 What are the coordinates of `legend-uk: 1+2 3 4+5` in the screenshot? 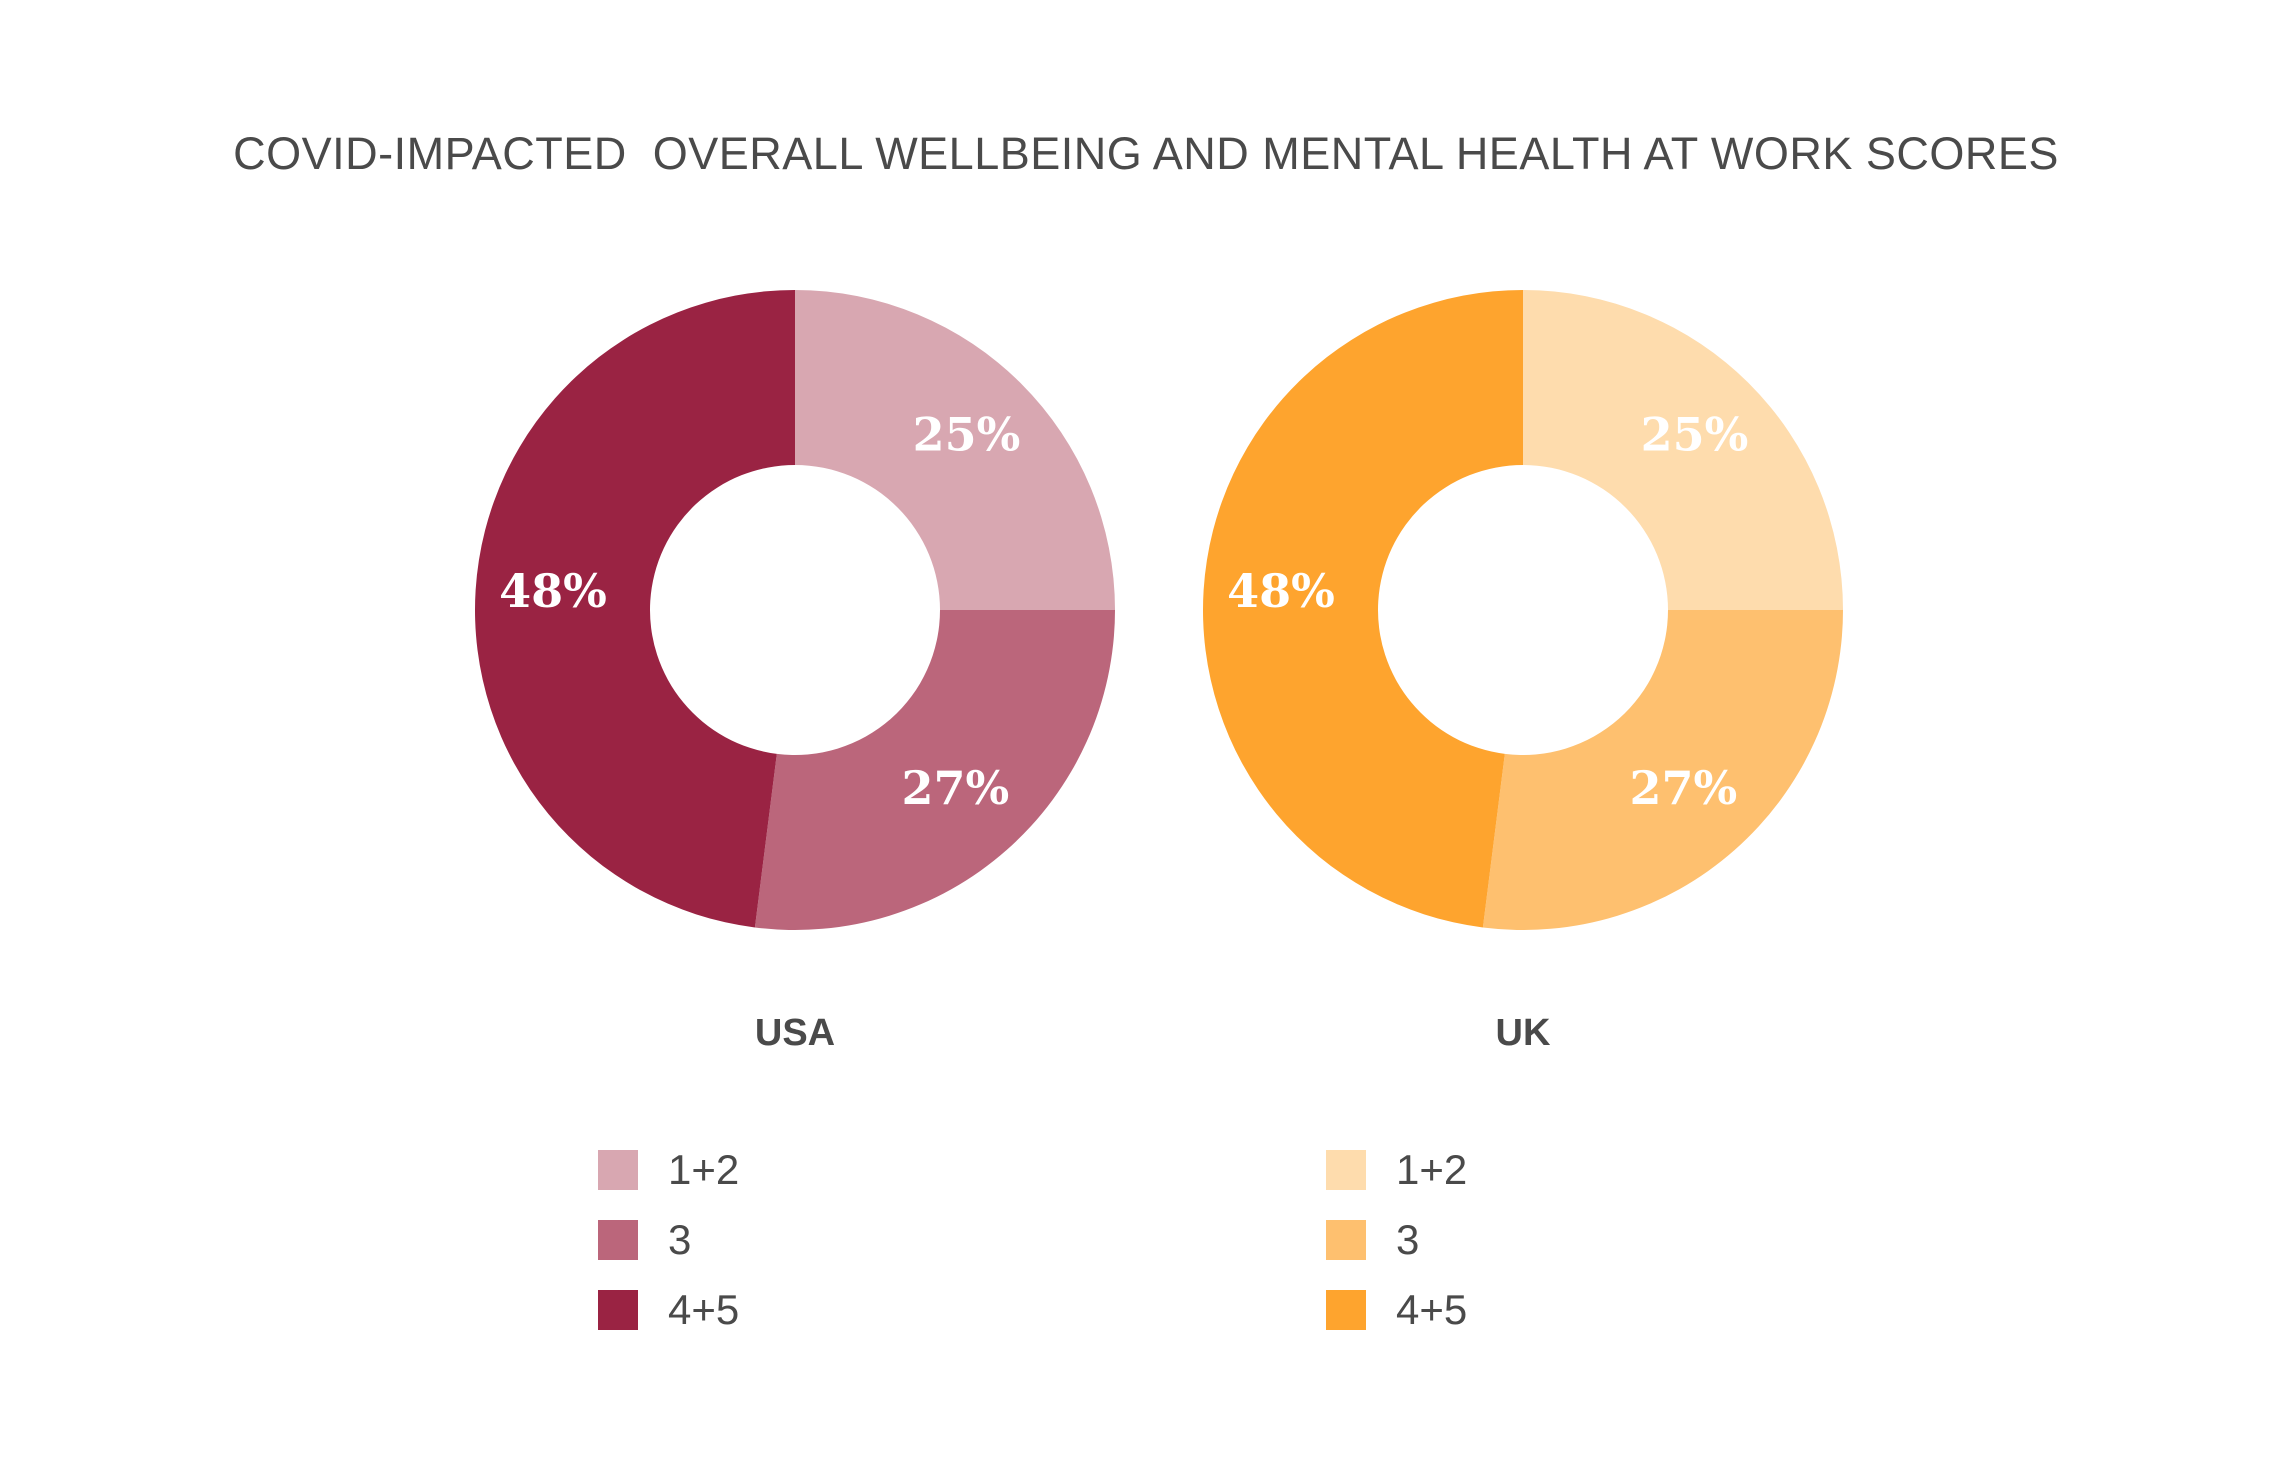 It's located at (1396, 1253).